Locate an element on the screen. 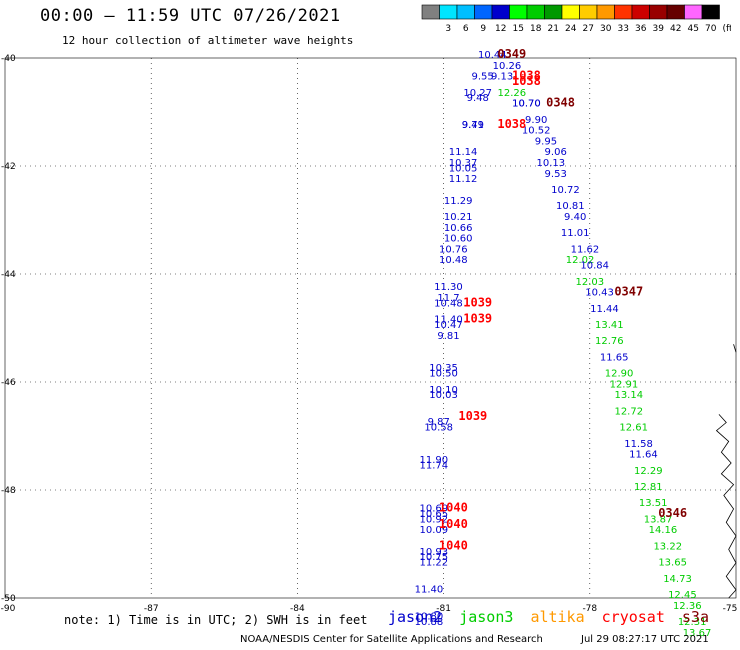 This screenshot has width=740, height=650. wave-height-label: 9.81 is located at coordinates (448, 336).